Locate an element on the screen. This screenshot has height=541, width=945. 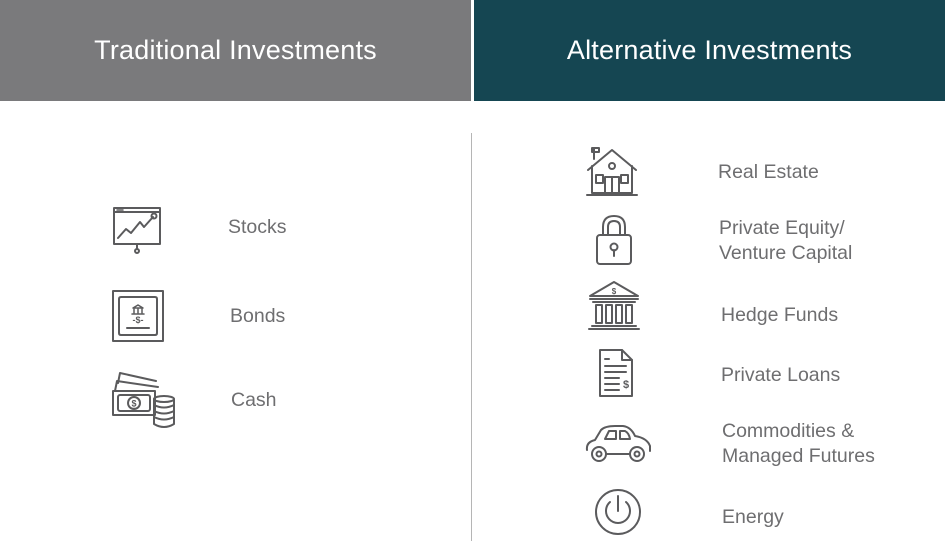
alternative-investments-header: Alternative Investments is located at coordinates (709, 50).